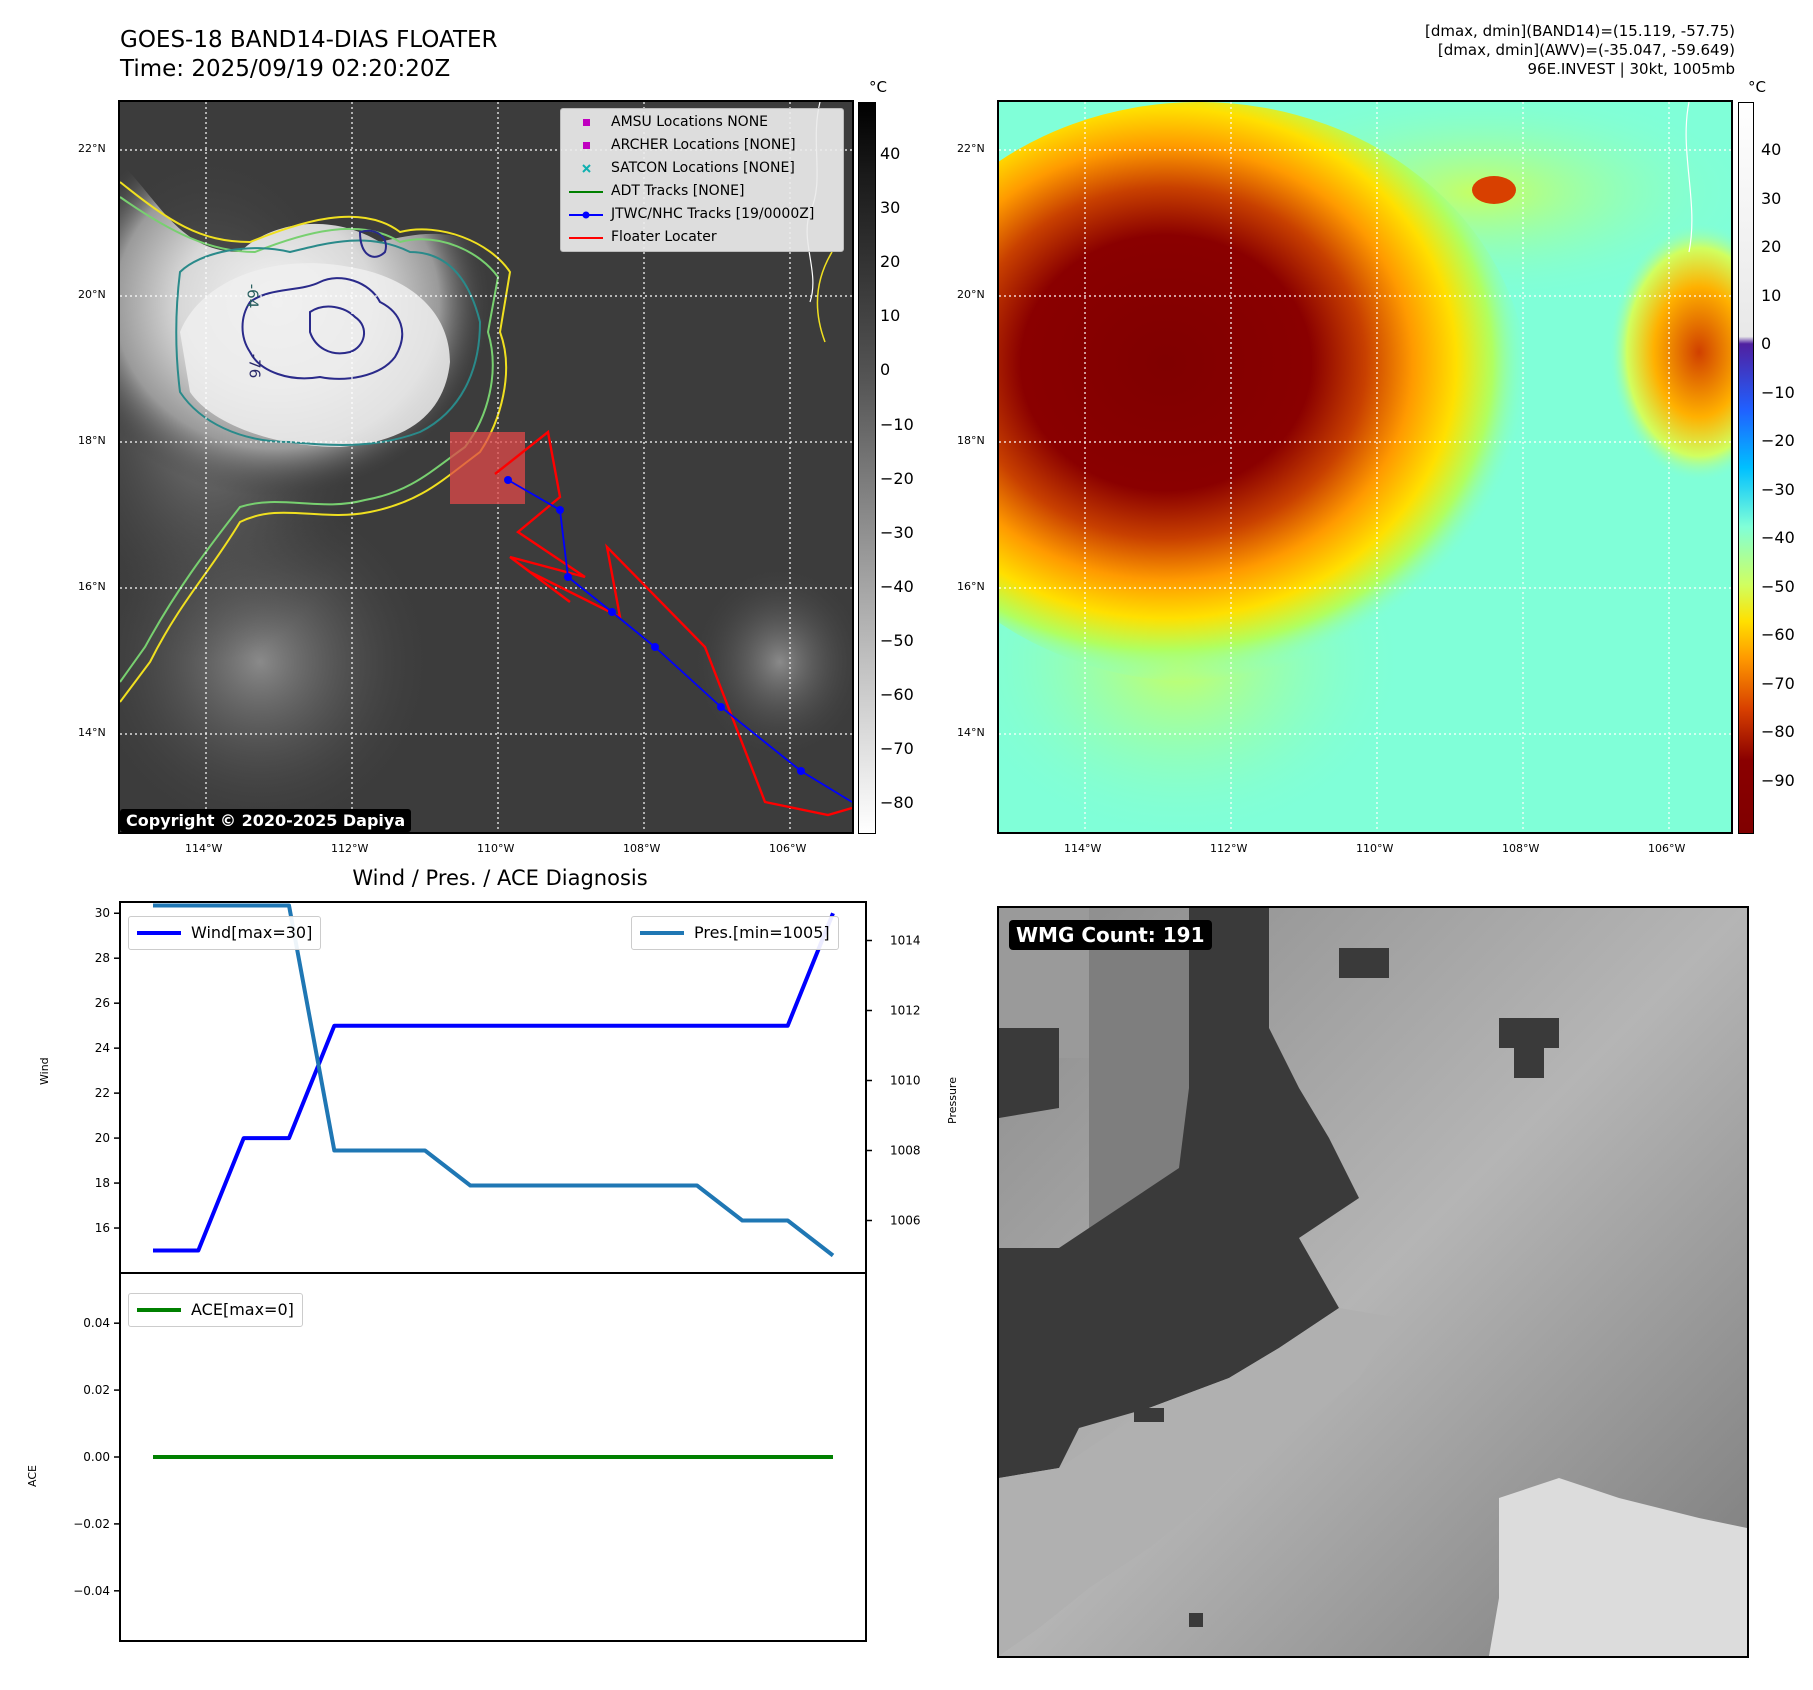  I want to click on wind-axis-tick-label: 28, so click(102, 958).